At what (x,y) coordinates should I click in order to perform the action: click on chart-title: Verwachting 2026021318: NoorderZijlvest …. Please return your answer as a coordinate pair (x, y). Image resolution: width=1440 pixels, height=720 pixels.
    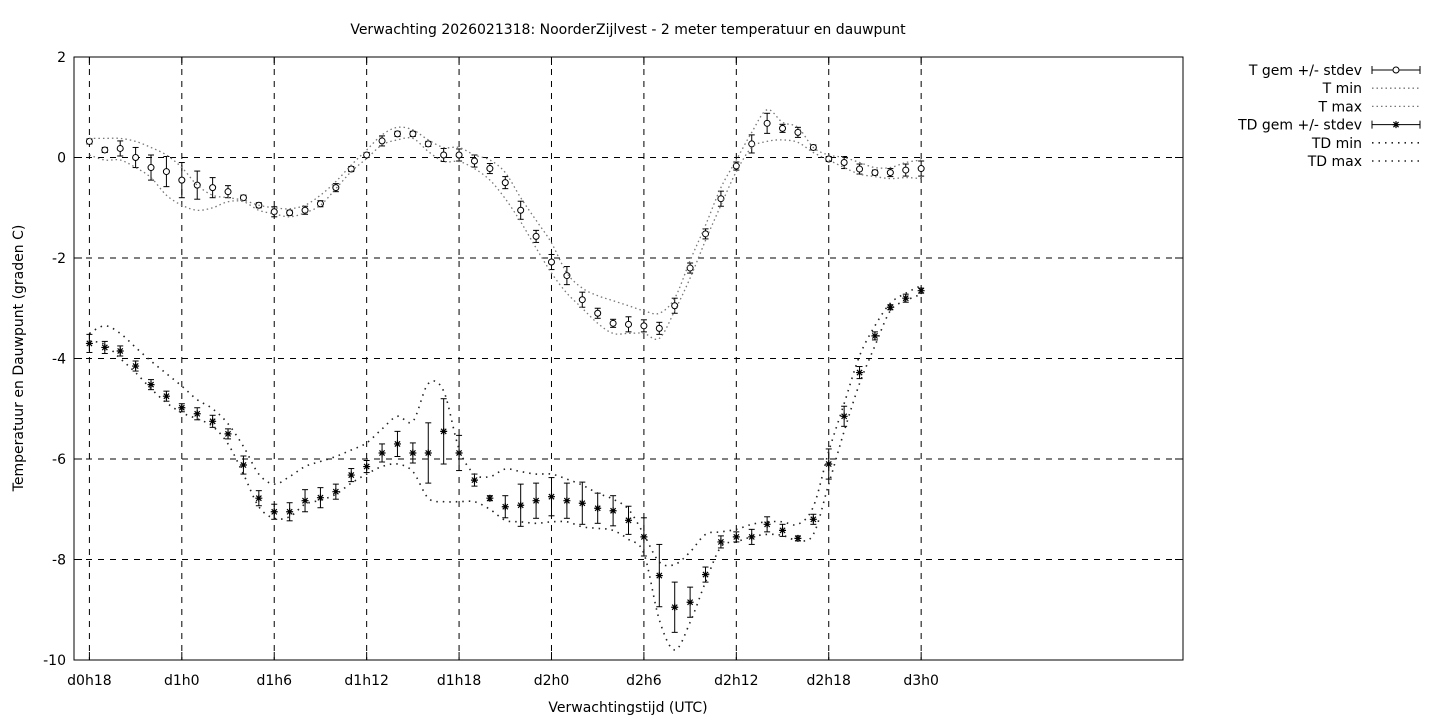
    Looking at the image, I should click on (628, 30).